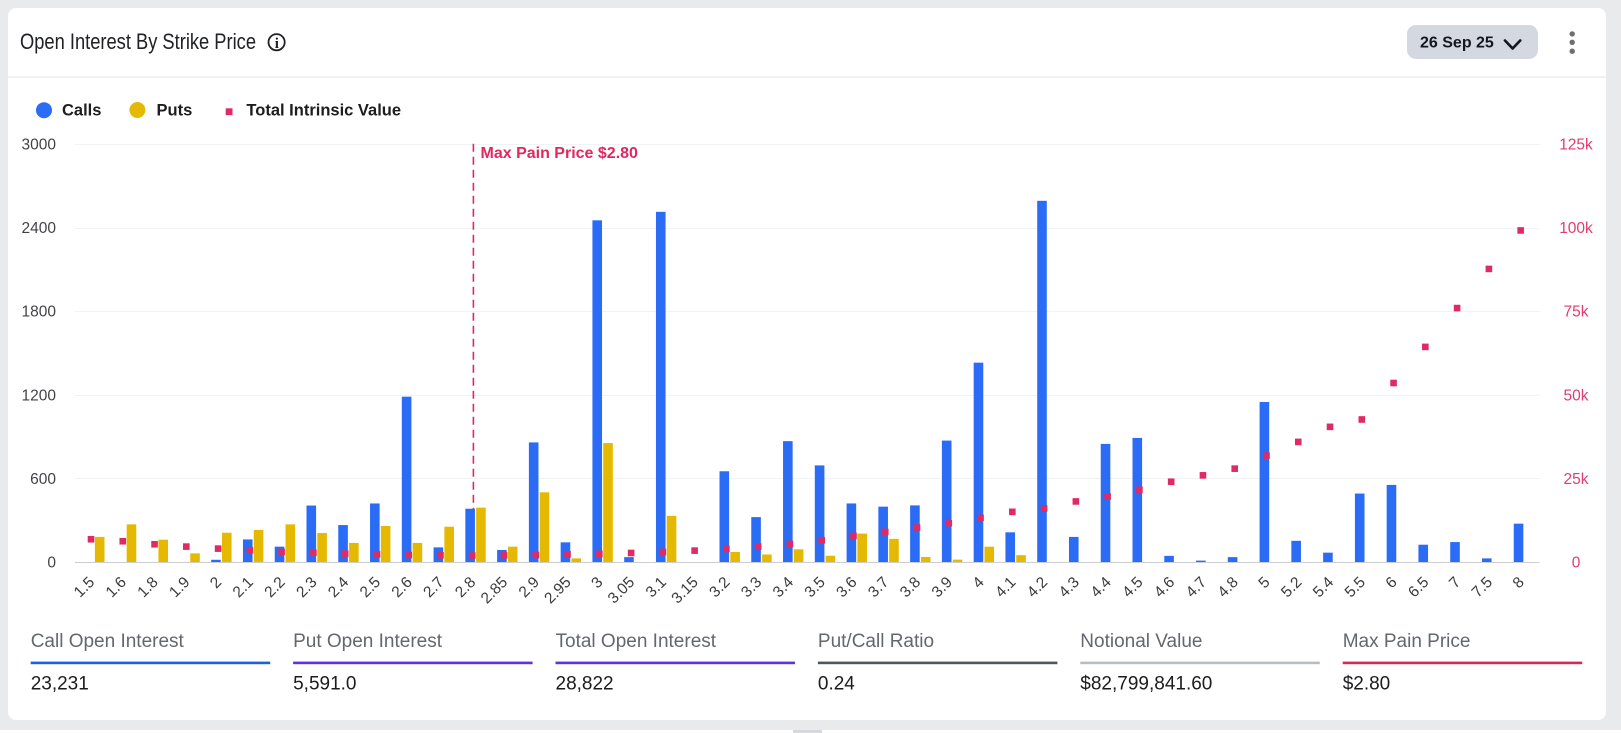  I want to click on svg-text: 1.5, so click(84, 587).